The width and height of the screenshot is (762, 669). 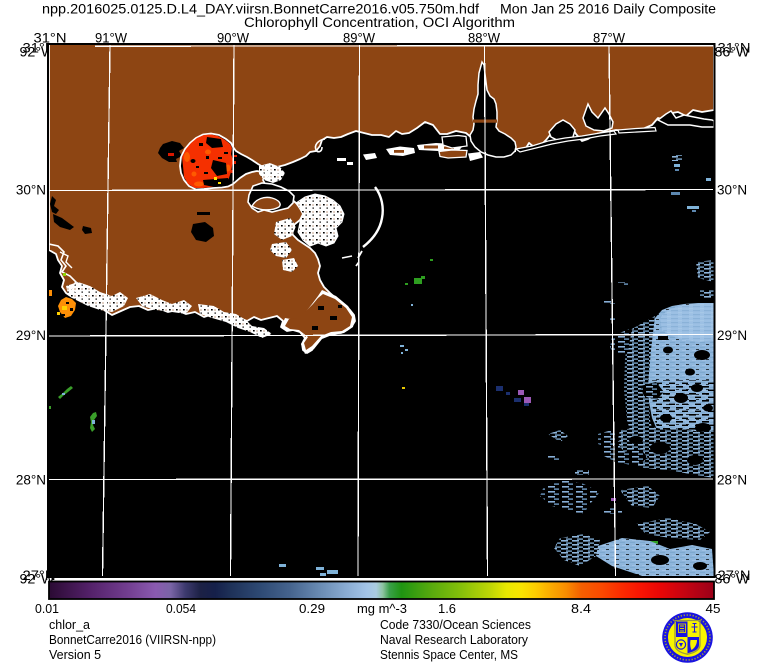 What do you see at coordinates (132, 640) in the screenshot?
I see `svg-text: BonnetCarre2016 (VIIRSN-npp)` at bounding box center [132, 640].